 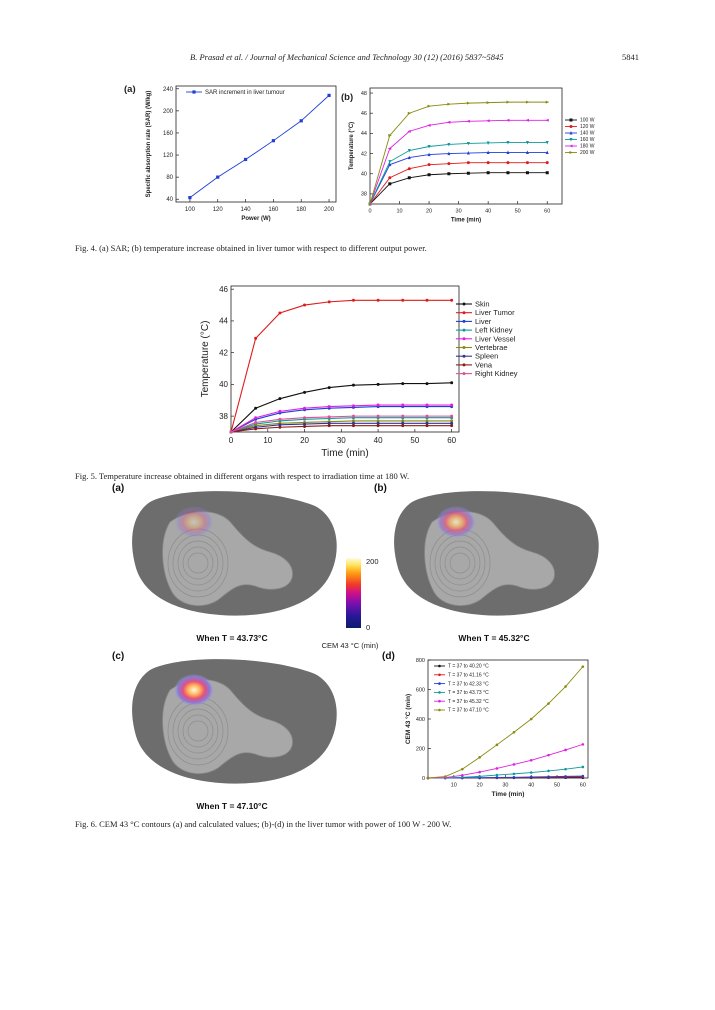 I want to click on panel-caption: When T = 47.10°C, so click(x=231, y=806).